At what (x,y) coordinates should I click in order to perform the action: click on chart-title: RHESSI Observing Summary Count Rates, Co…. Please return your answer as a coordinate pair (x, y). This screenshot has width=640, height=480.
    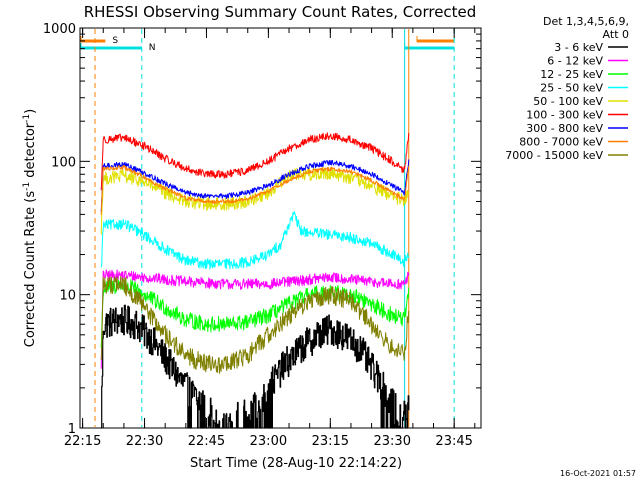
    Looking at the image, I should click on (280, 12).